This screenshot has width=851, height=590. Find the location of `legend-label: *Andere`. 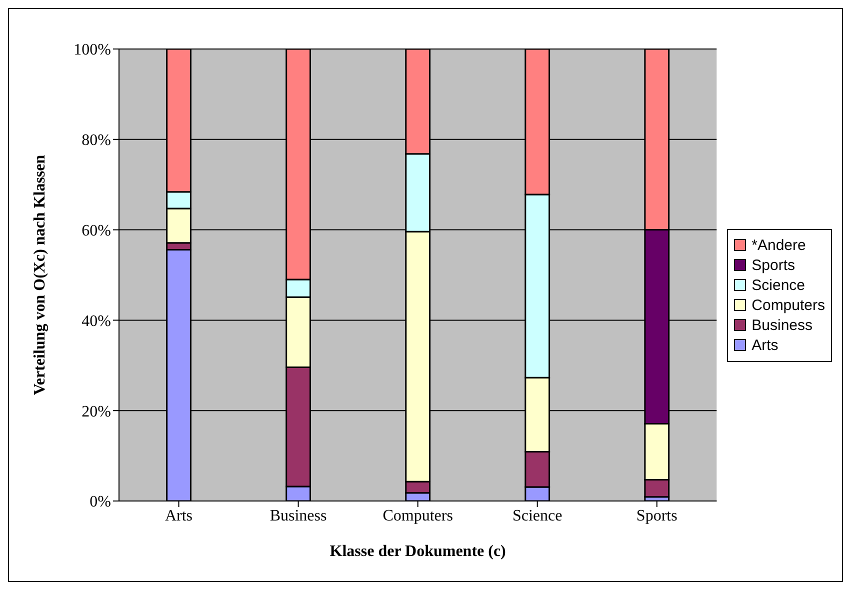

legend-label: *Andere is located at coordinates (779, 245).